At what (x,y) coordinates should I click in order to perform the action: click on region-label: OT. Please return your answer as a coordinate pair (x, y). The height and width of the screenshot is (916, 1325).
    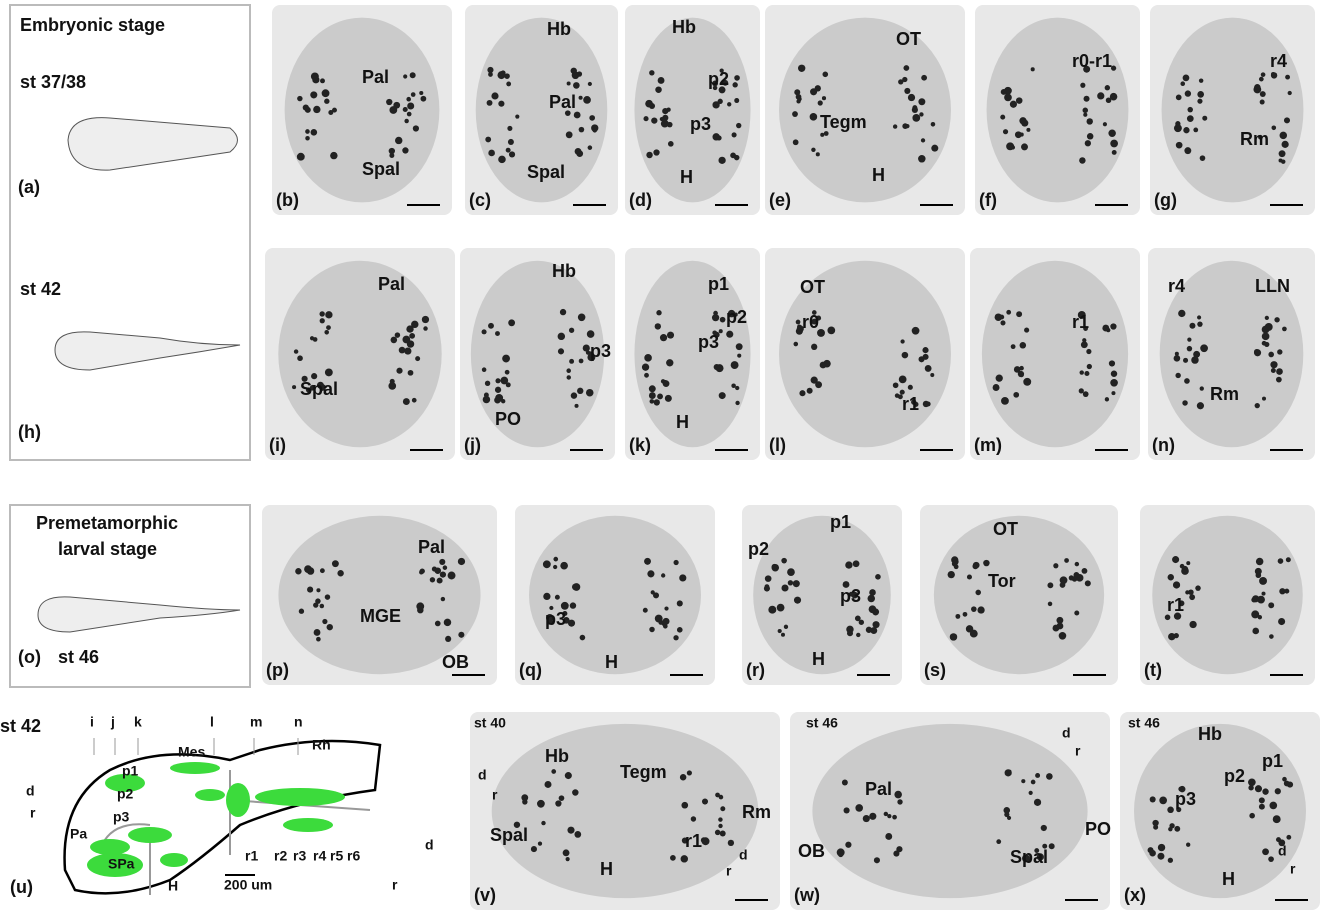
    Looking at the image, I should click on (908, 39).